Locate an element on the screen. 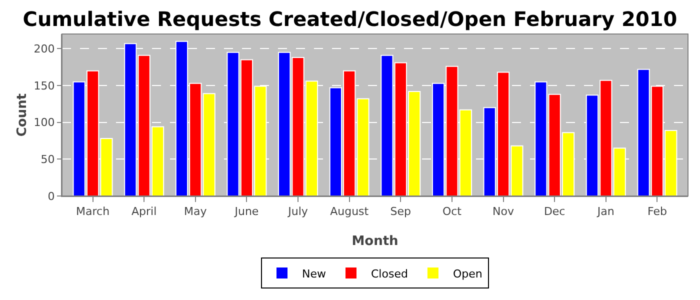 The width and height of the screenshot is (700, 300). x-tick-label: Nov is located at coordinates (503, 211).